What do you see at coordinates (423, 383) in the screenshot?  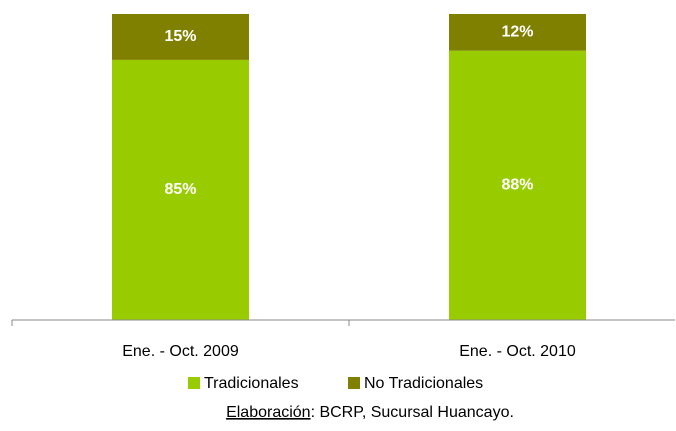 I see `legend-label: No Tradicionales` at bounding box center [423, 383].